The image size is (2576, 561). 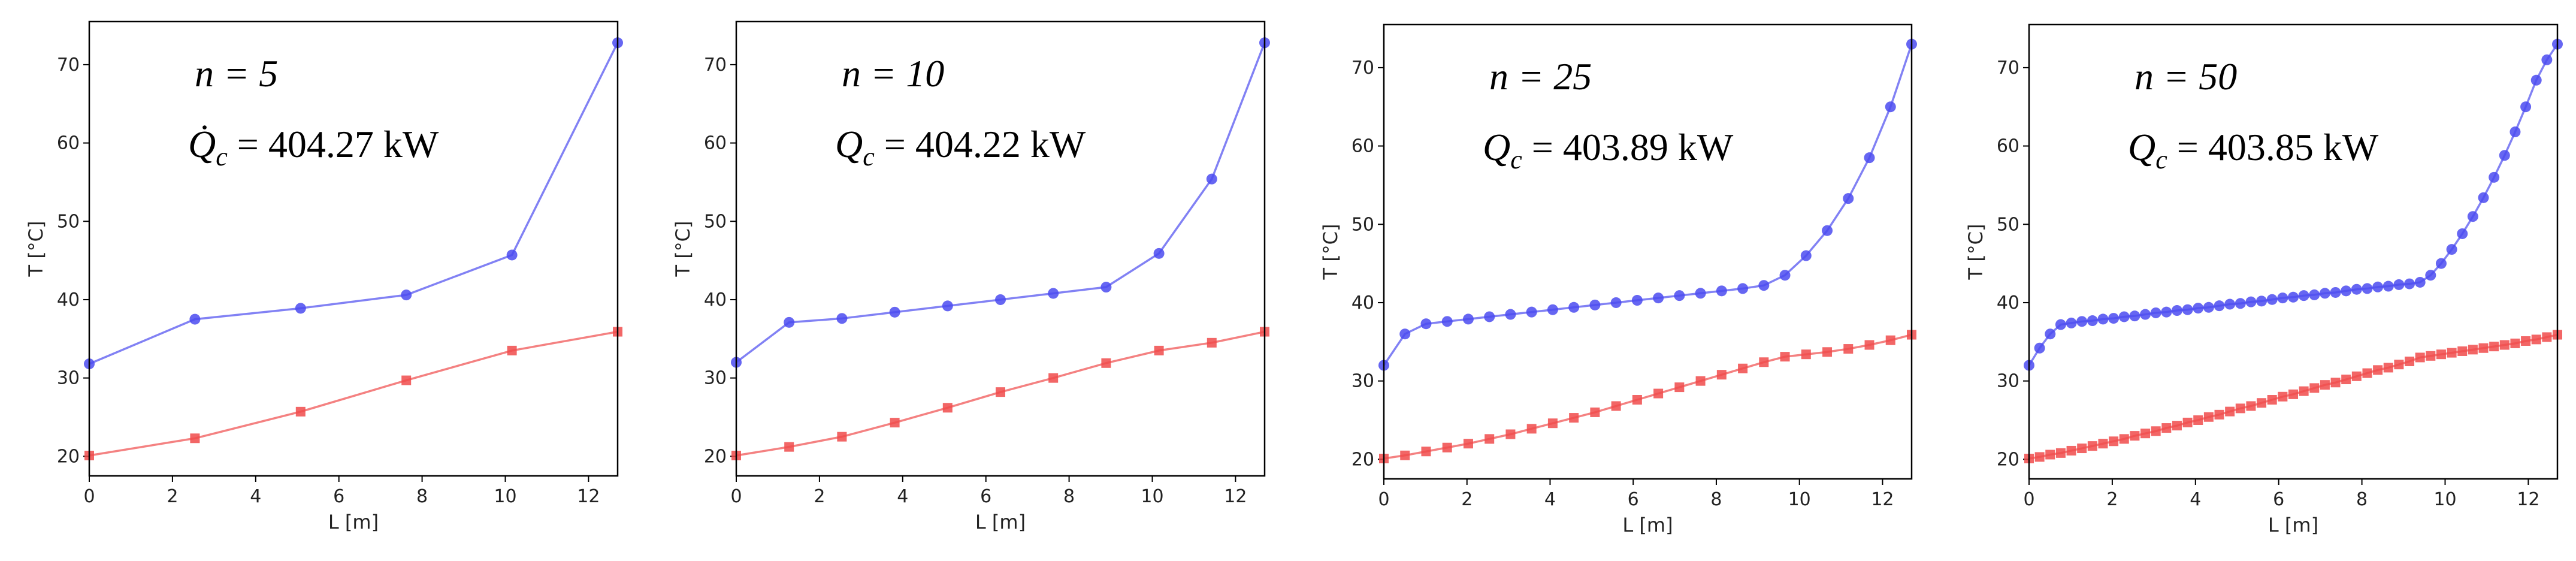 What do you see at coordinates (683, 249) in the screenshot?
I see `y-axis-label: T [°C]` at bounding box center [683, 249].